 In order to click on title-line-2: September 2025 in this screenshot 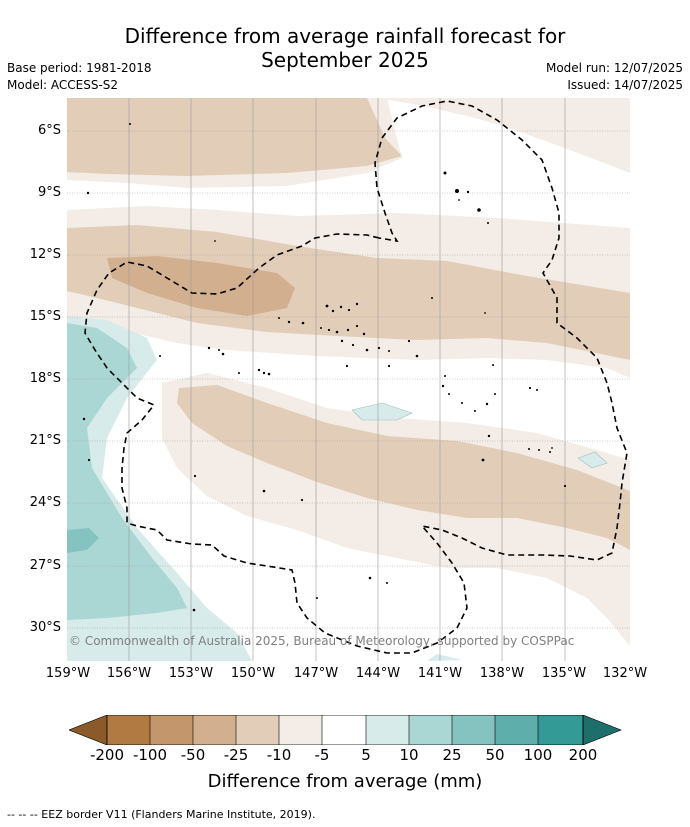, I will do `click(345, 60)`.